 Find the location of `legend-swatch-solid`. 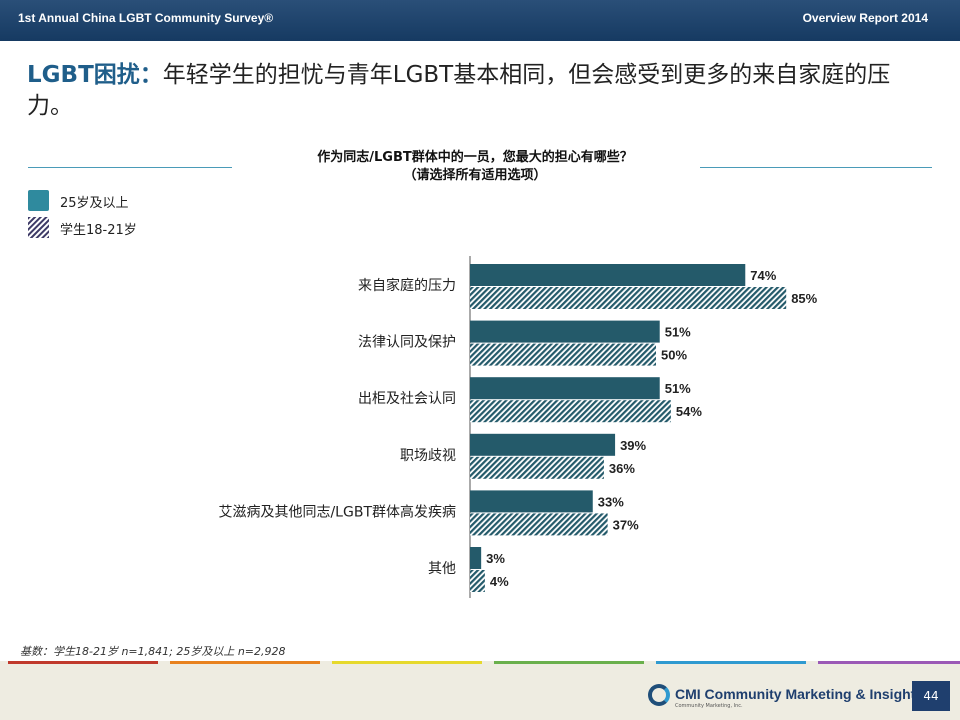

legend-swatch-solid is located at coordinates (38, 200).